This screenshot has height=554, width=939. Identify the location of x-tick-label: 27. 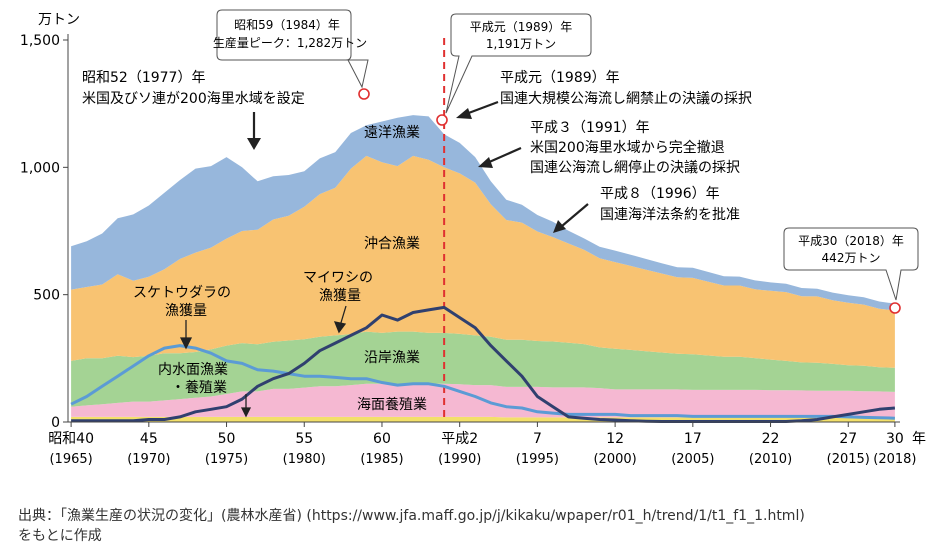
(848, 439).